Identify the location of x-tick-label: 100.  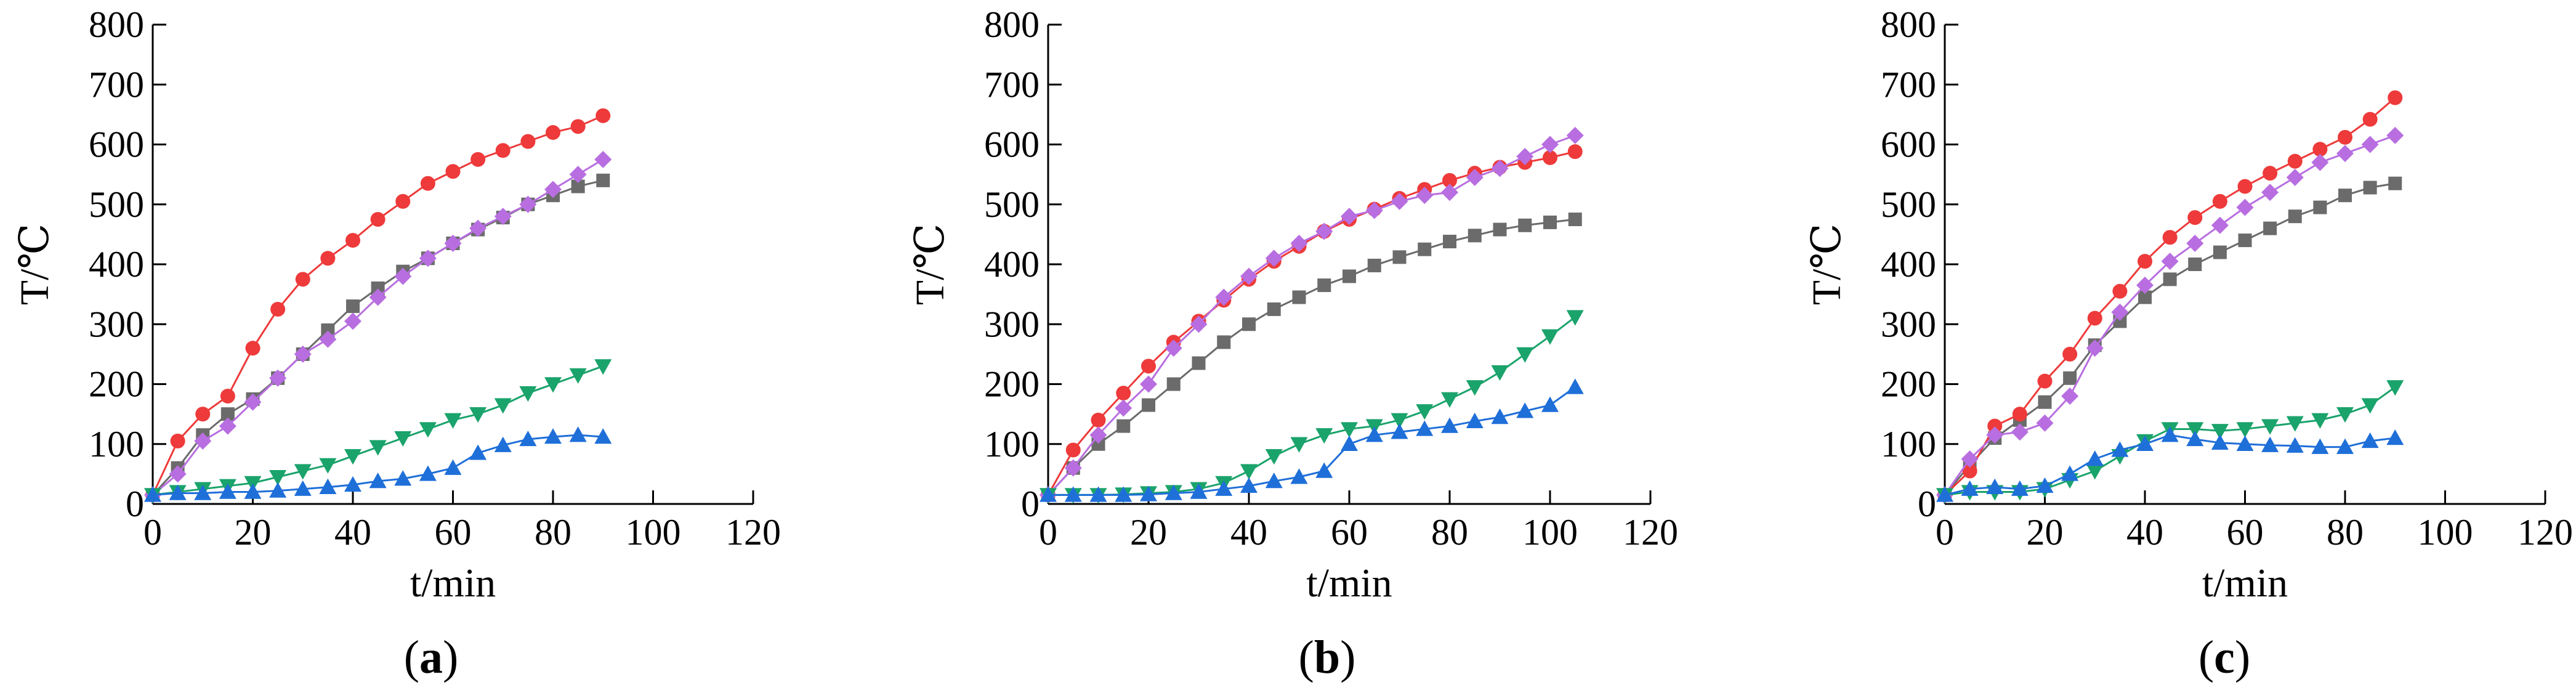
(2445, 533).